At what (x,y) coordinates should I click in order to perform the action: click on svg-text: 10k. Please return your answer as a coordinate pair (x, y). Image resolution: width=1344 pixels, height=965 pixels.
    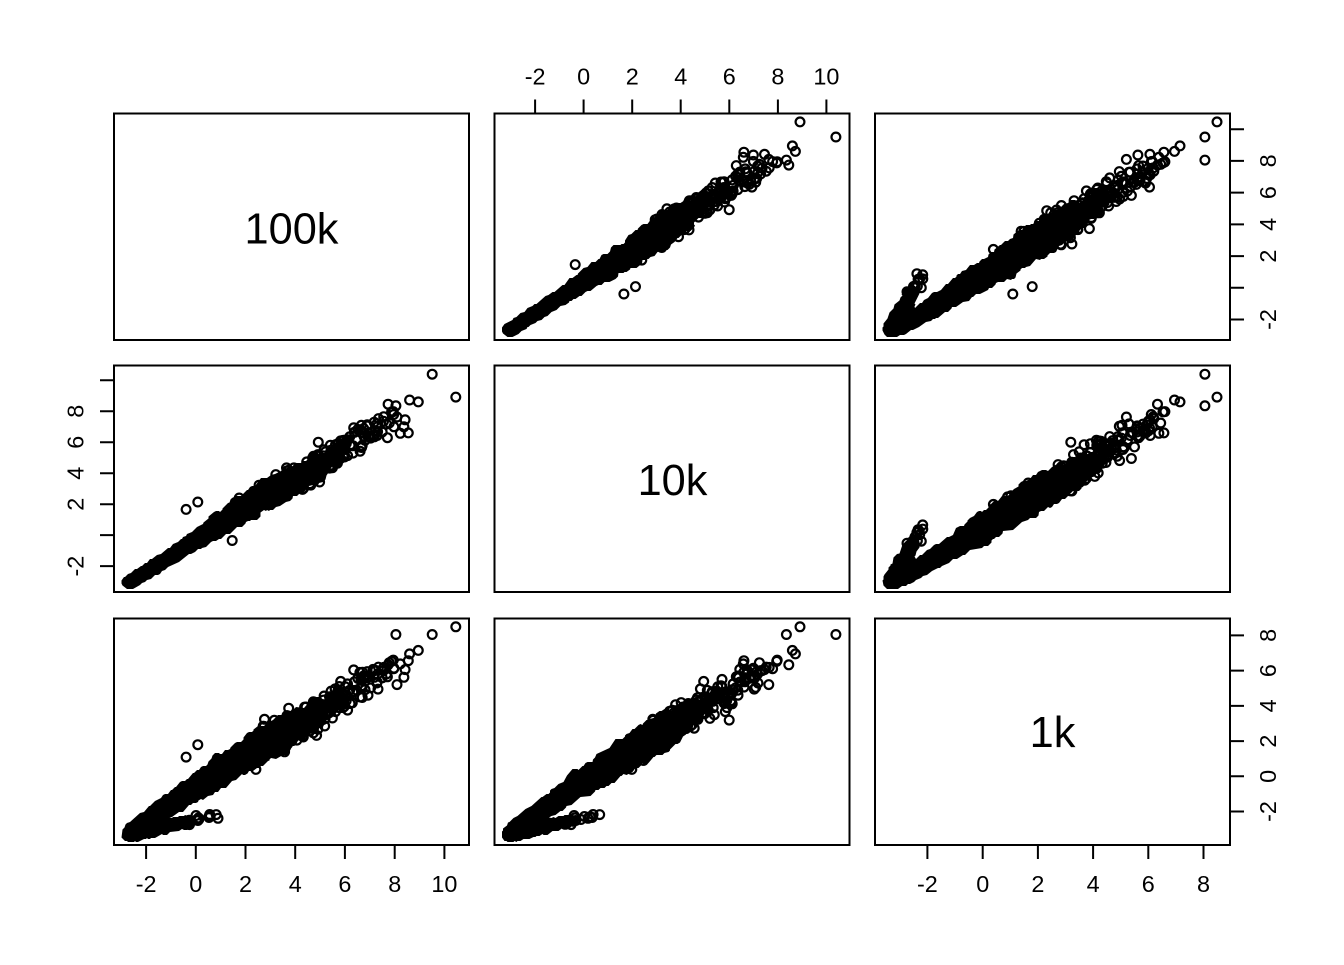
    Looking at the image, I should click on (673, 481).